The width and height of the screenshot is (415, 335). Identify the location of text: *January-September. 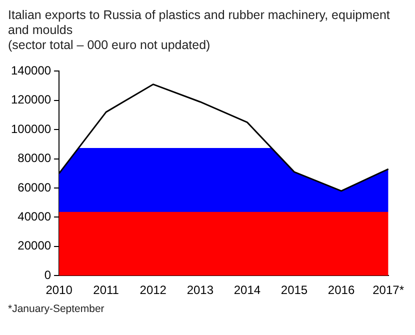
(57, 309).